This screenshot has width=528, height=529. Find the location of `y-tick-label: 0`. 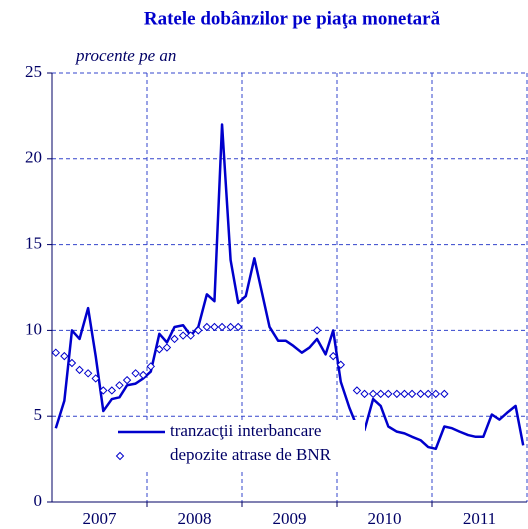

y-tick-label: 0 is located at coordinates (38, 500).